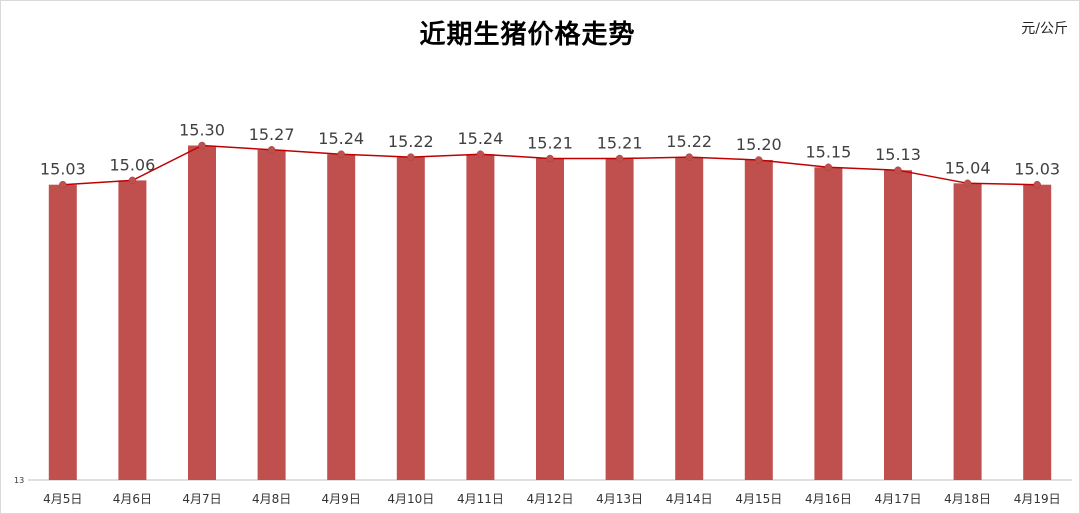 The height and width of the screenshot is (514, 1080). What do you see at coordinates (1037, 499) in the screenshot?
I see `x-tick-label: 4月19日` at bounding box center [1037, 499].